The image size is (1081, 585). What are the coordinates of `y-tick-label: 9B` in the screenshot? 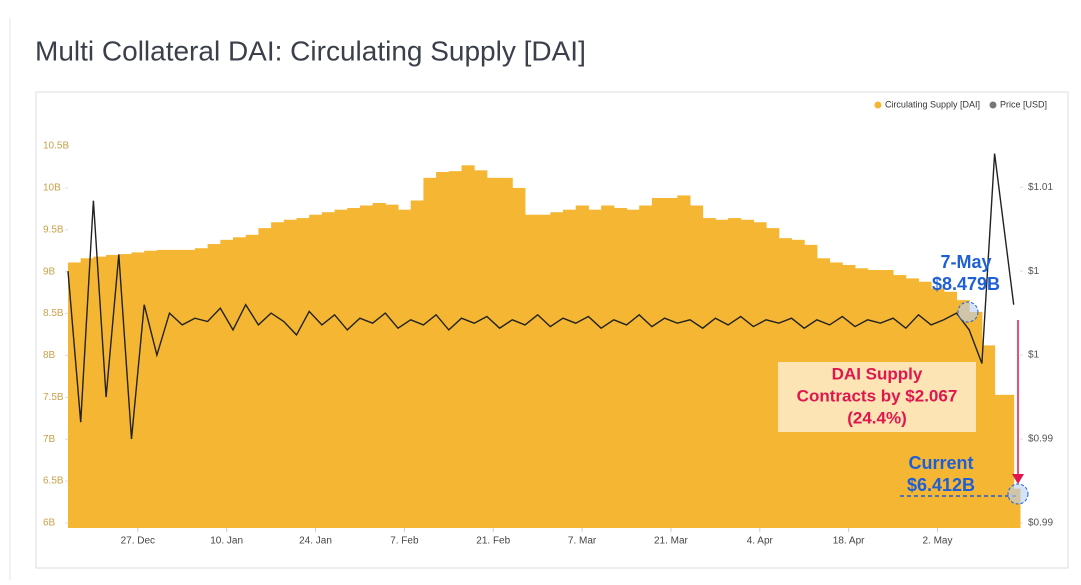 It's located at (49, 271).